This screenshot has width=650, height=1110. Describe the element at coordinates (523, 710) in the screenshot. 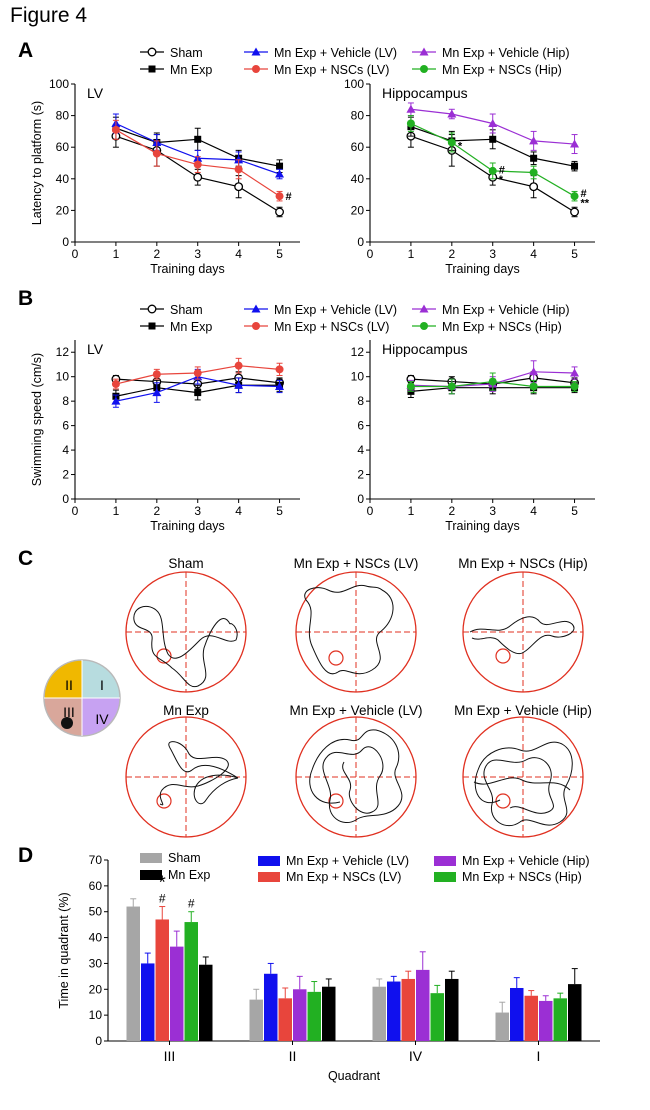

I see `track-title-veh-hip: Mn Exp + Vehicle (Hip)` at that location.